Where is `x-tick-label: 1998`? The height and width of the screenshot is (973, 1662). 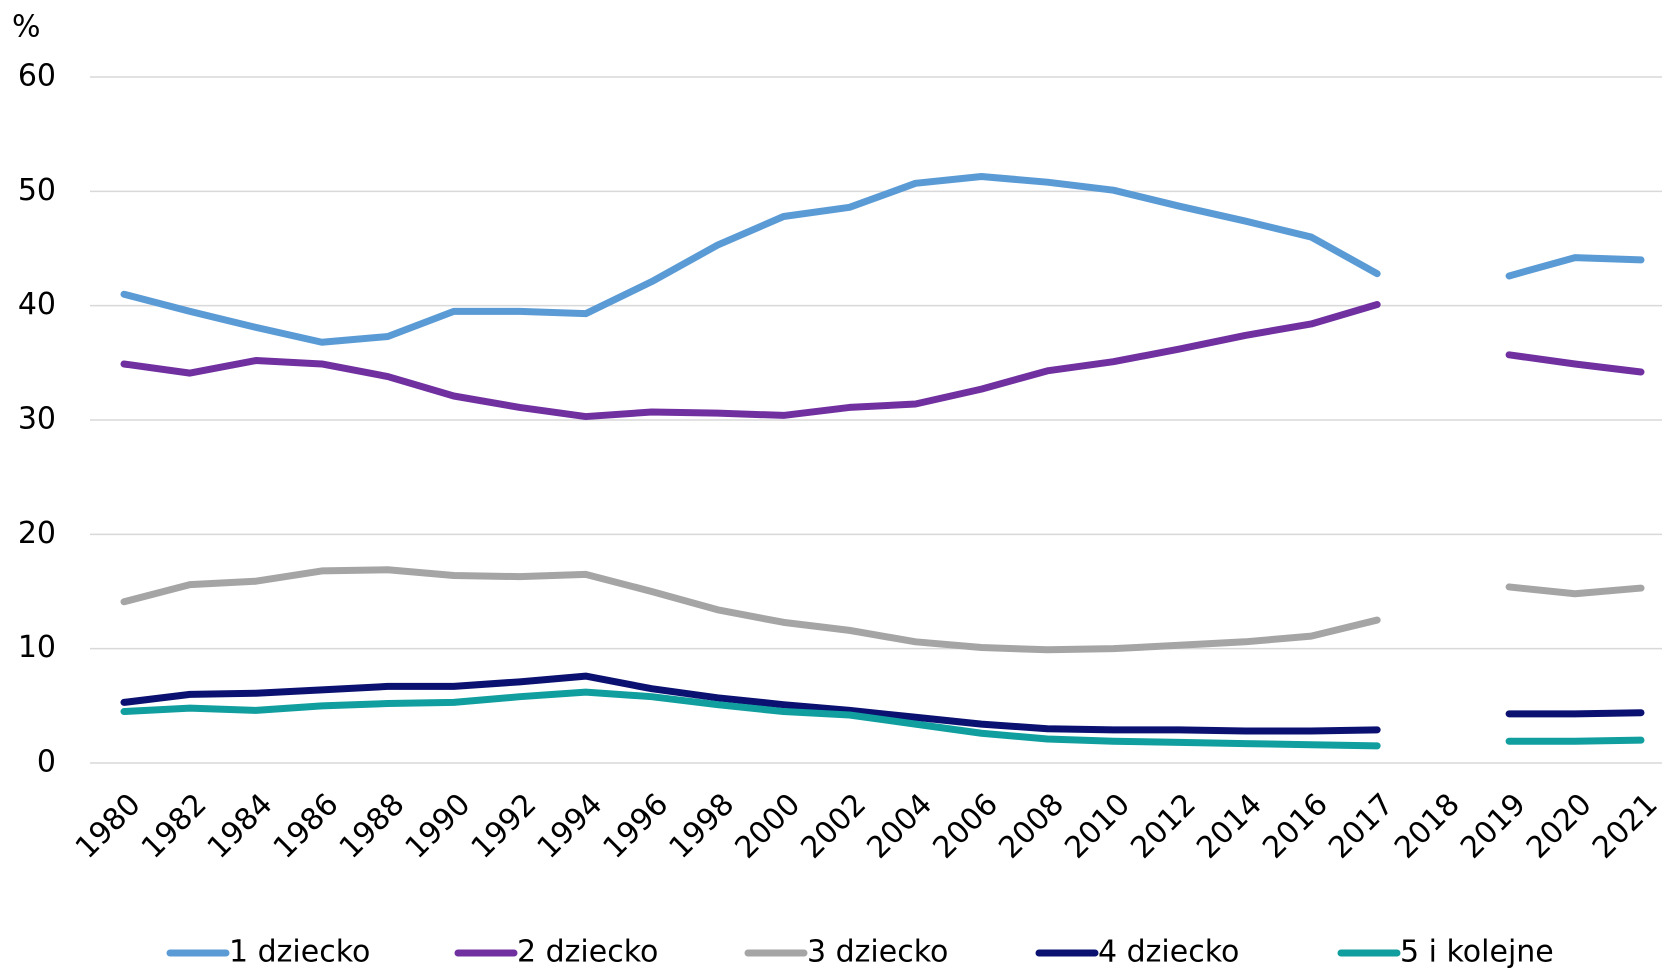
x-tick-label: 1998 is located at coordinates (702, 826).